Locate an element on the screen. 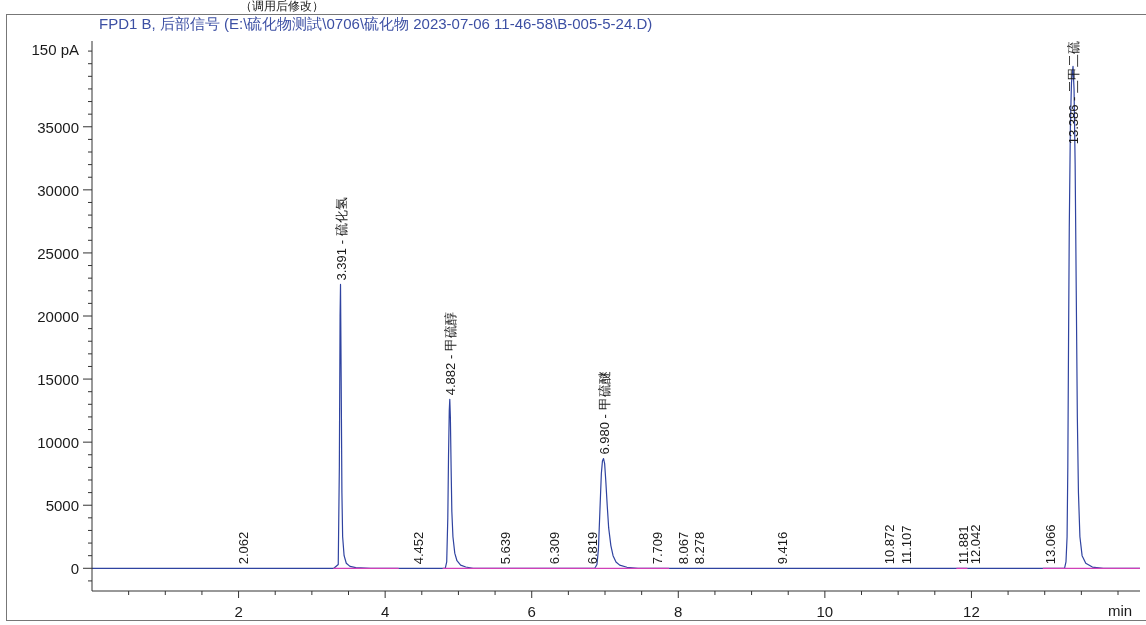  x-tick-label: 6 is located at coordinates (531, 611).